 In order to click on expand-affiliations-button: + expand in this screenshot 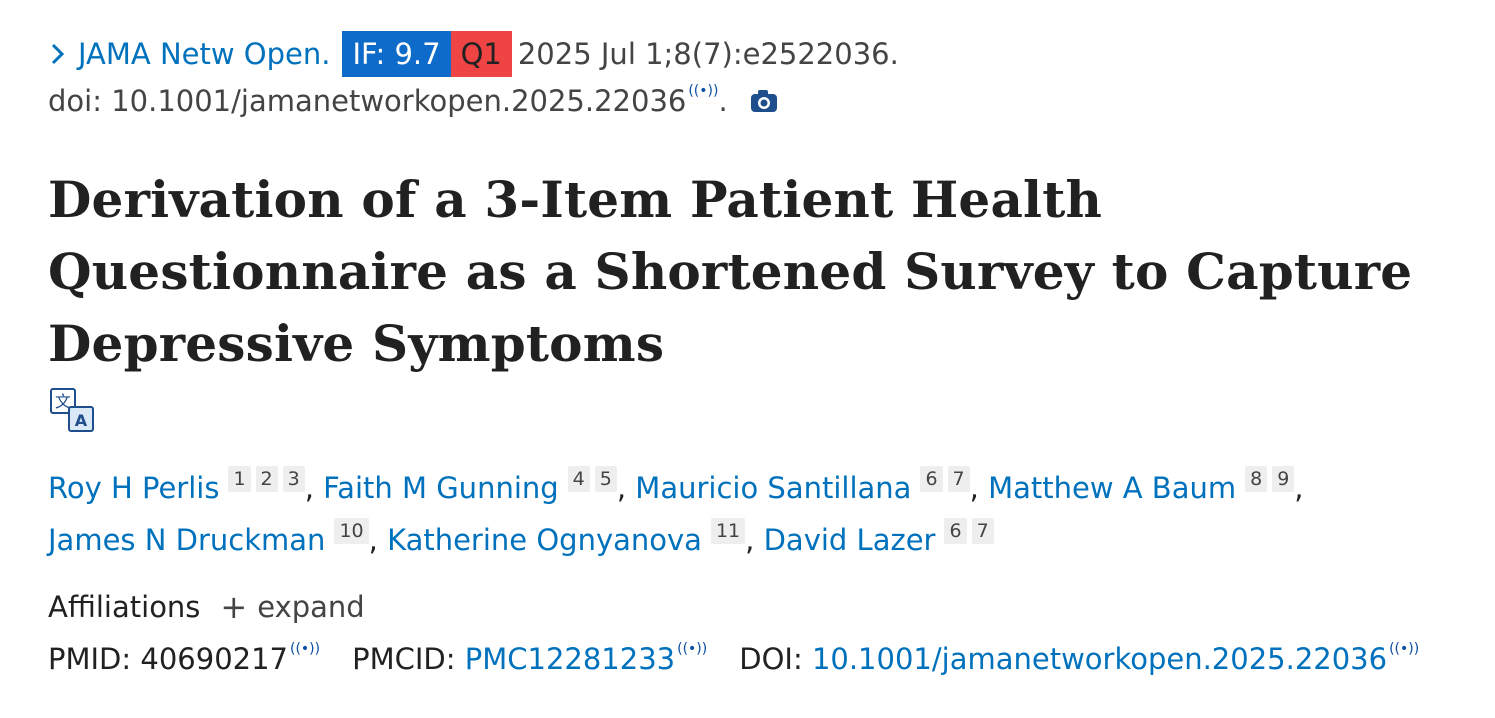, I will do `click(282, 607)`.